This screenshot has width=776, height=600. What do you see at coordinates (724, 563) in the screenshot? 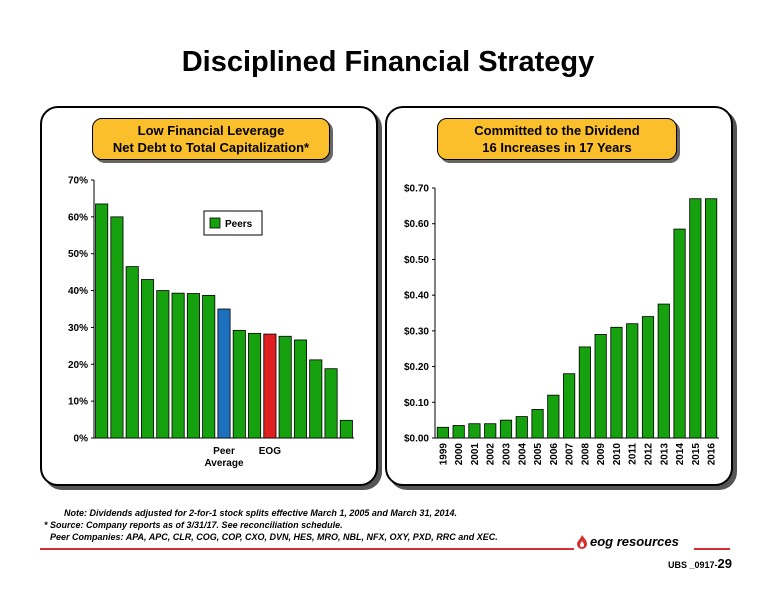
I see `page-number: 29` at bounding box center [724, 563].